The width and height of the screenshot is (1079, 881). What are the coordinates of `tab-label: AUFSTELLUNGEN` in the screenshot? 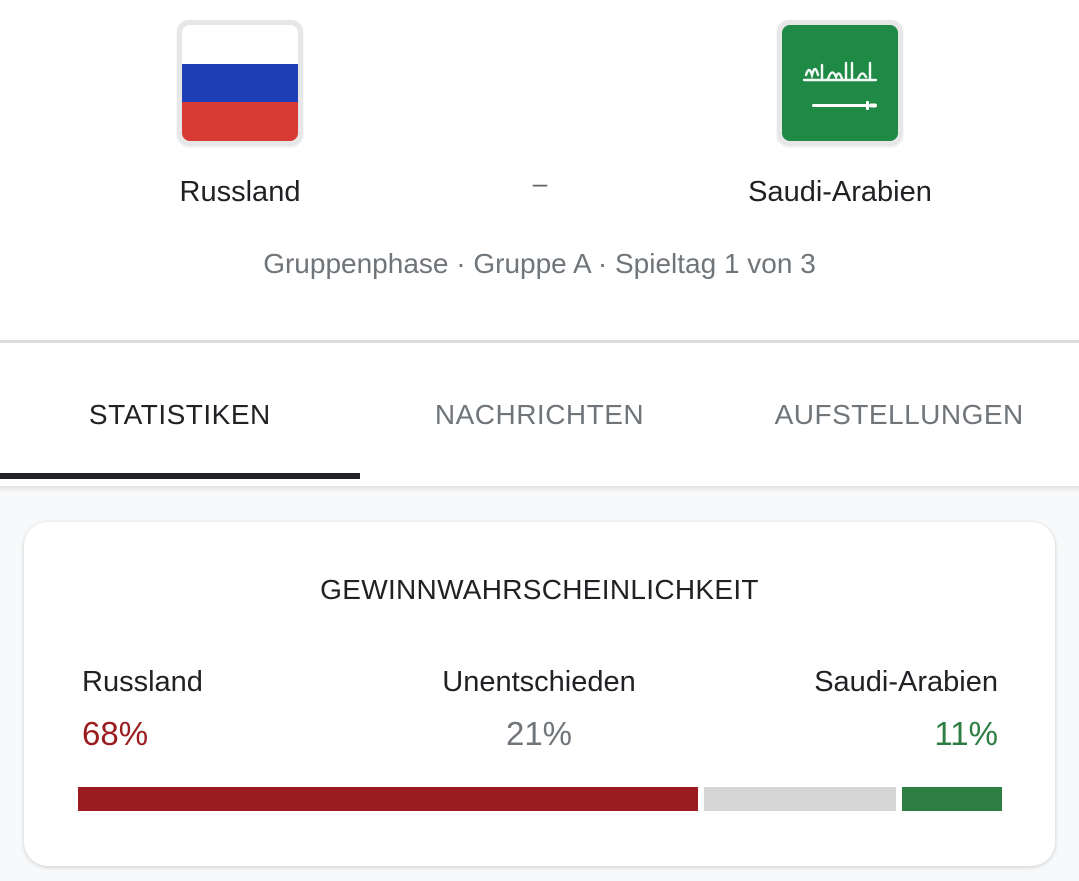 It's located at (899, 414).